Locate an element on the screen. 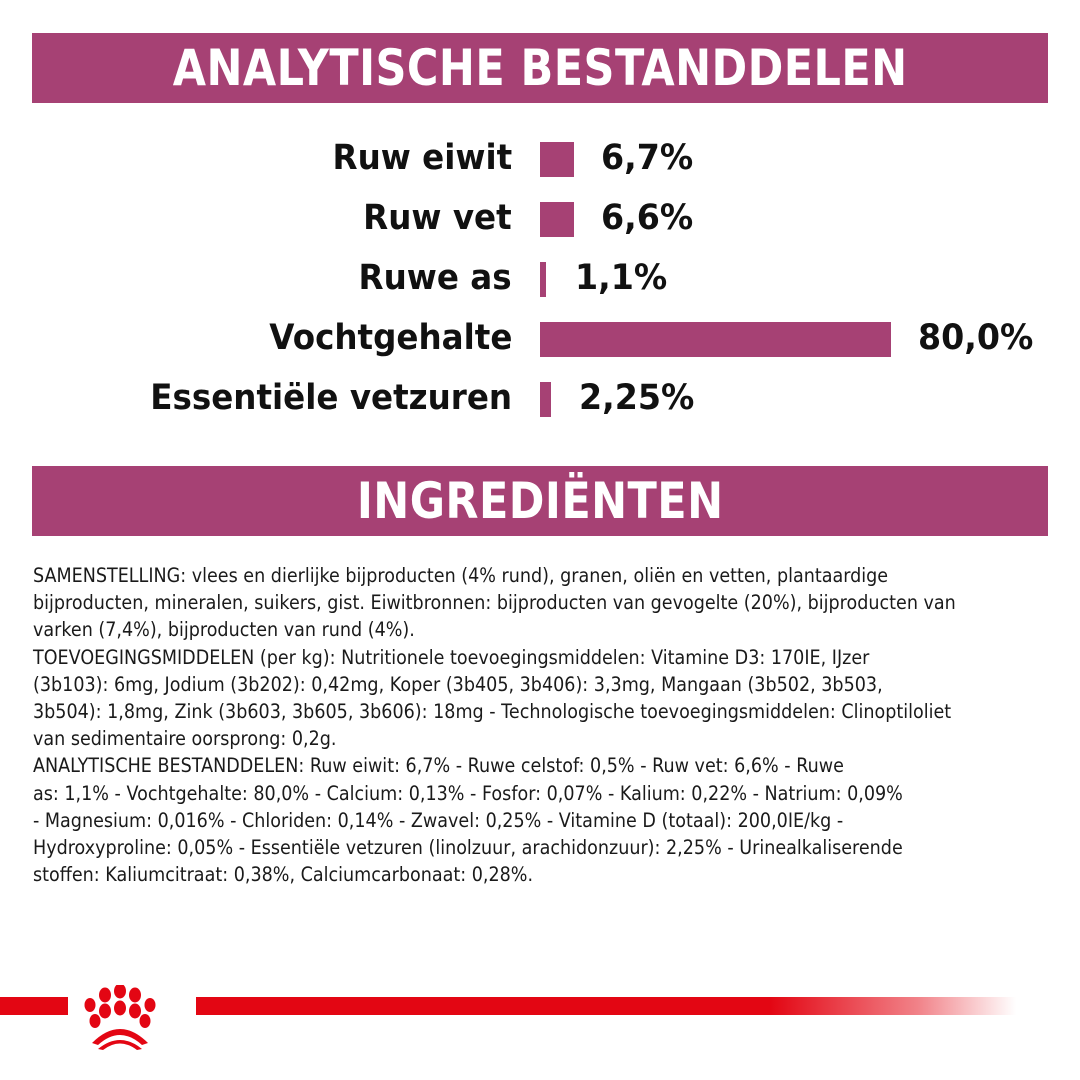  footer-stripe-right is located at coordinates (606, 1006).